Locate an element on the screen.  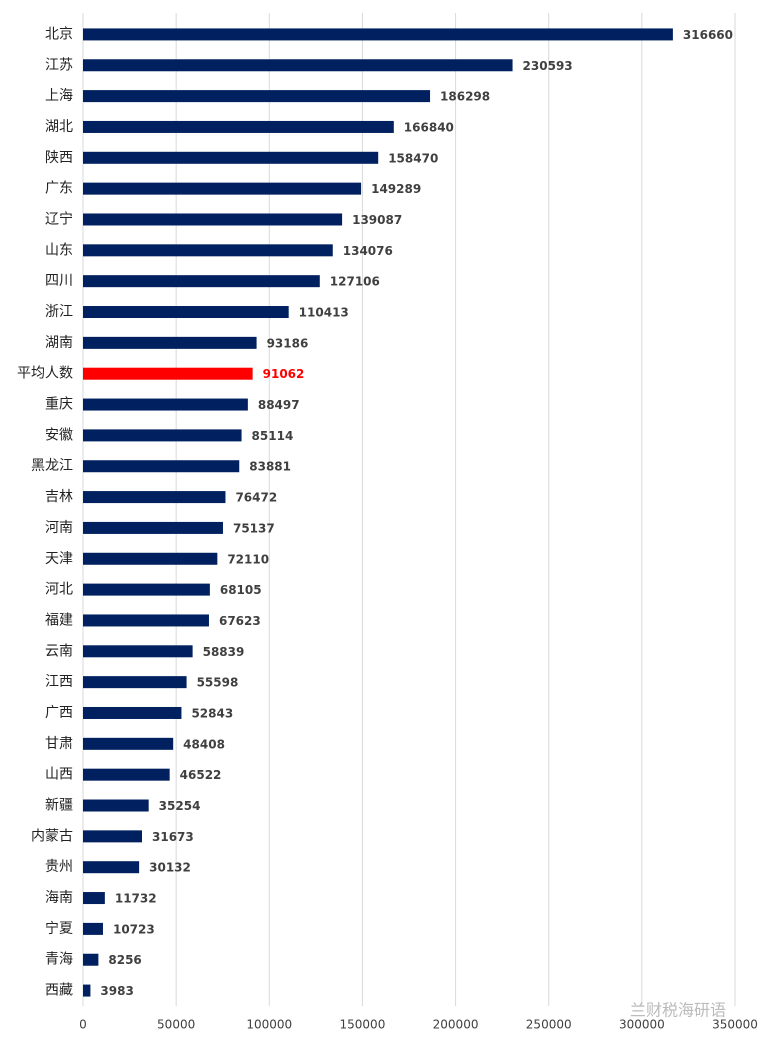
y-tick-label: 北京 is located at coordinates (59, 34).